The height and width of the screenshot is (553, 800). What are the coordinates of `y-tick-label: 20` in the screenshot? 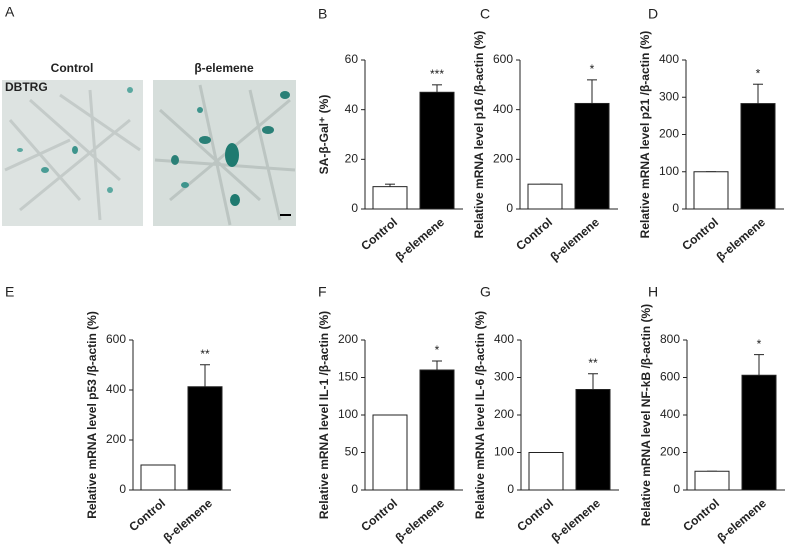 It's located at (352, 159).